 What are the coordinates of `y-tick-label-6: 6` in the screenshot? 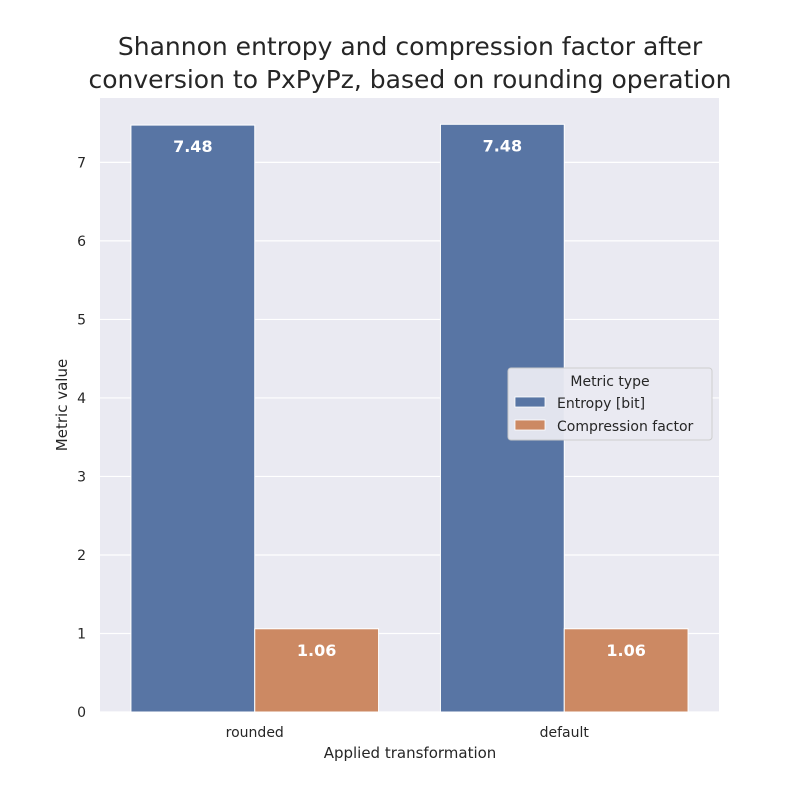 It's located at (81, 242).